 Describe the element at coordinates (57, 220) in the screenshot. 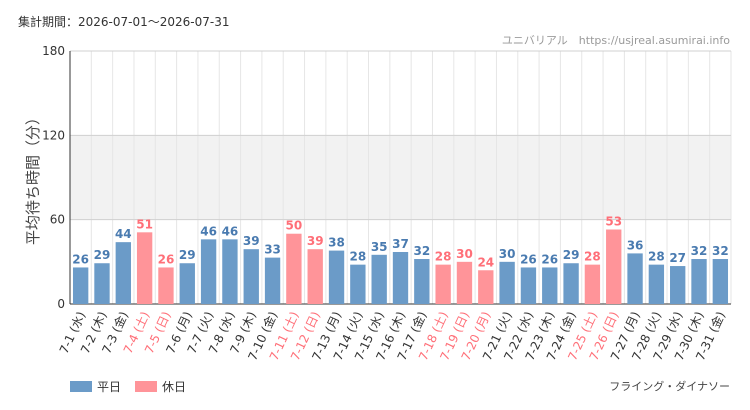

I see `y-tick-label: 60` at that location.